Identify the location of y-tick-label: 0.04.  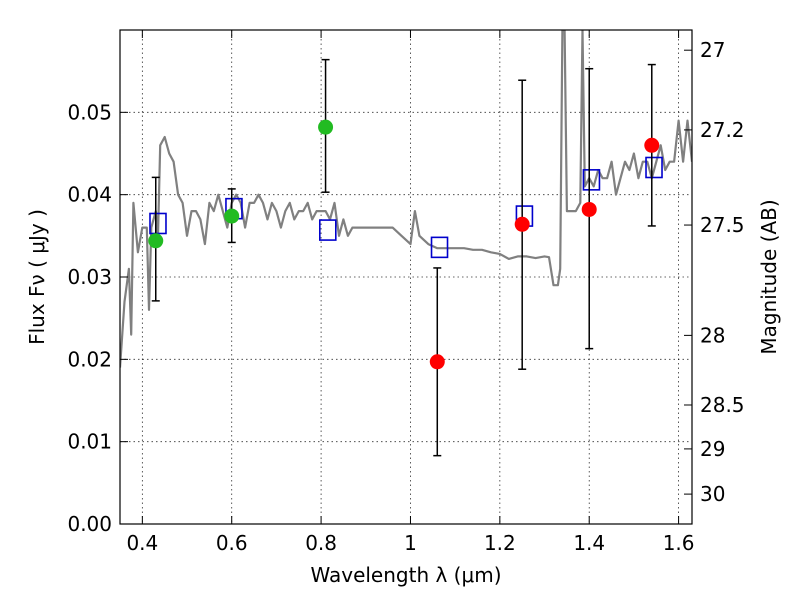
(89, 195).